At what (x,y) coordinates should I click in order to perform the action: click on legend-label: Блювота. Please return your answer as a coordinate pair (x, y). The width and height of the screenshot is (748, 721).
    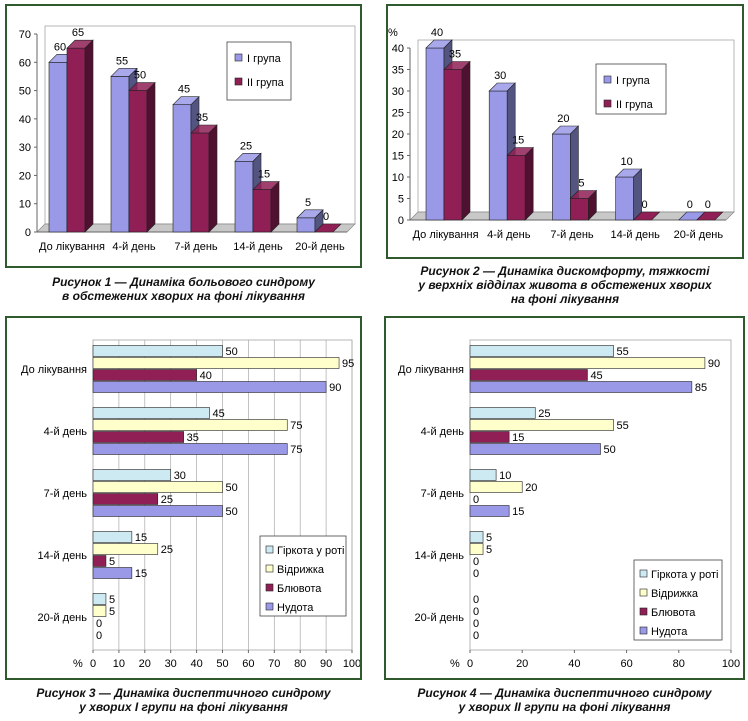
    Looking at the image, I should click on (299, 589).